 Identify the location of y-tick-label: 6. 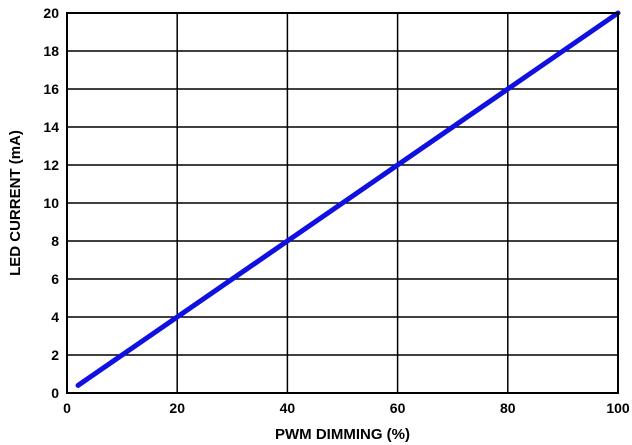
(55, 279).